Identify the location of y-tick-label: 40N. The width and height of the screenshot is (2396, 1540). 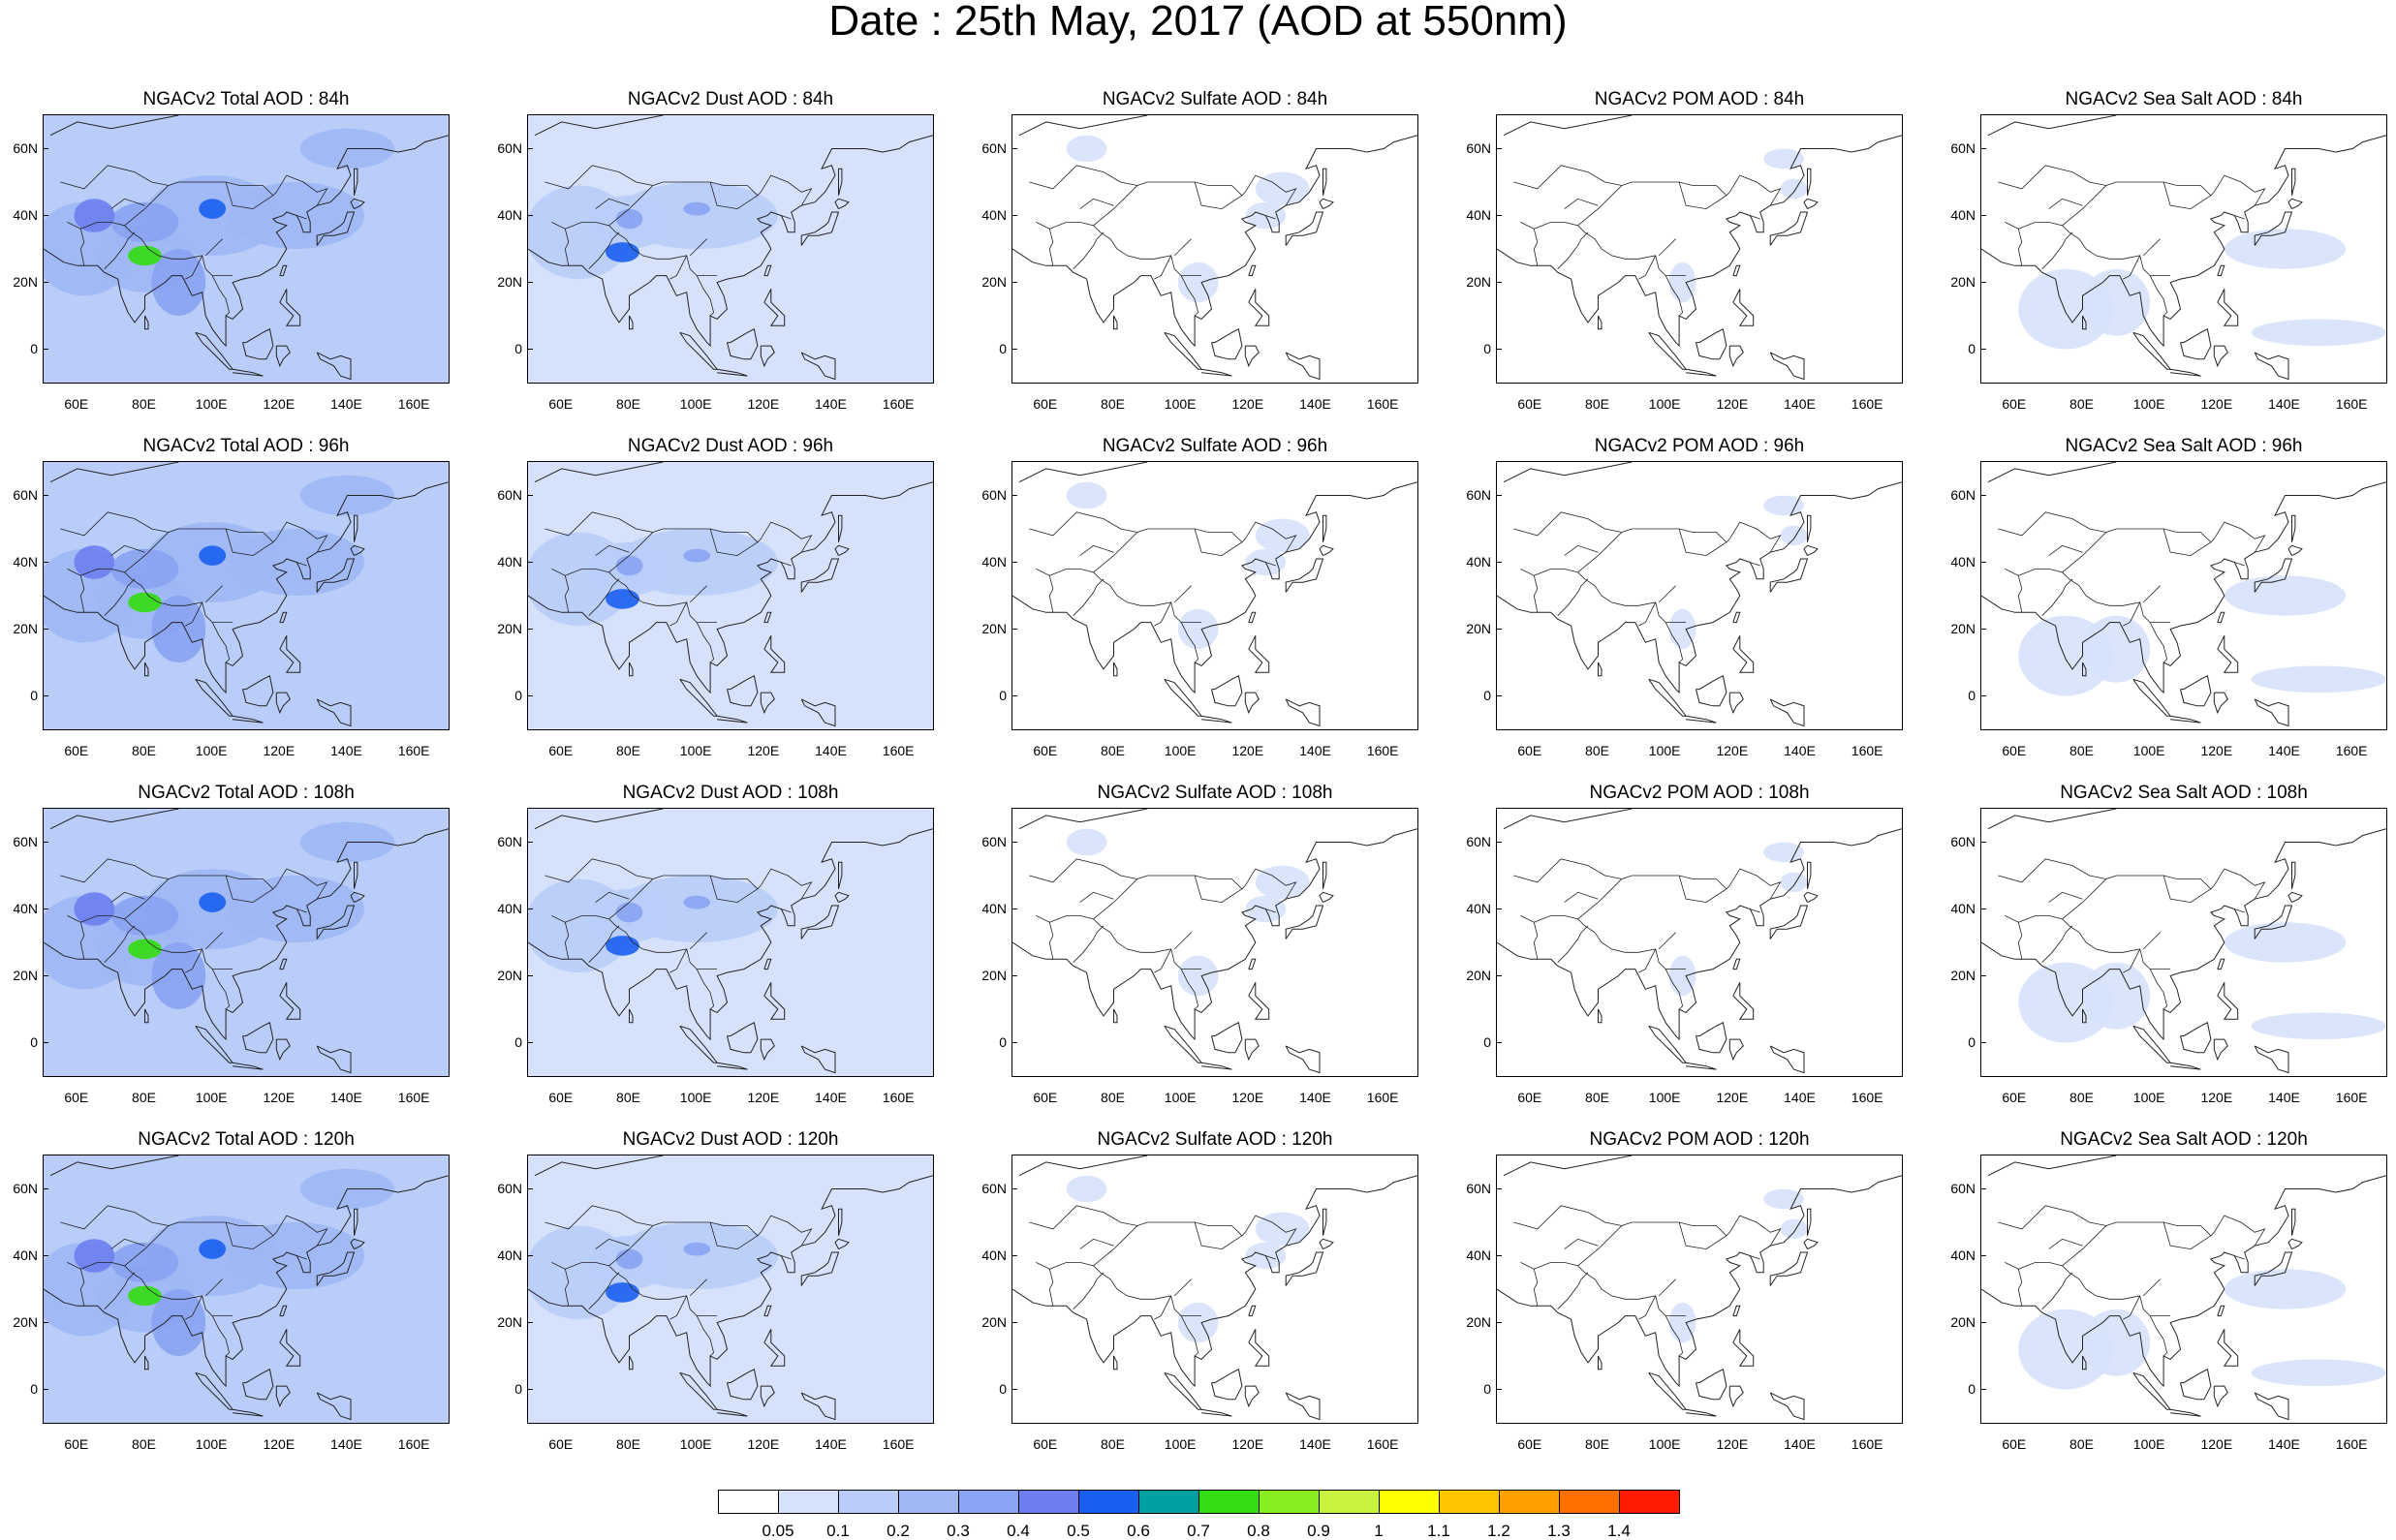
(1963, 214).